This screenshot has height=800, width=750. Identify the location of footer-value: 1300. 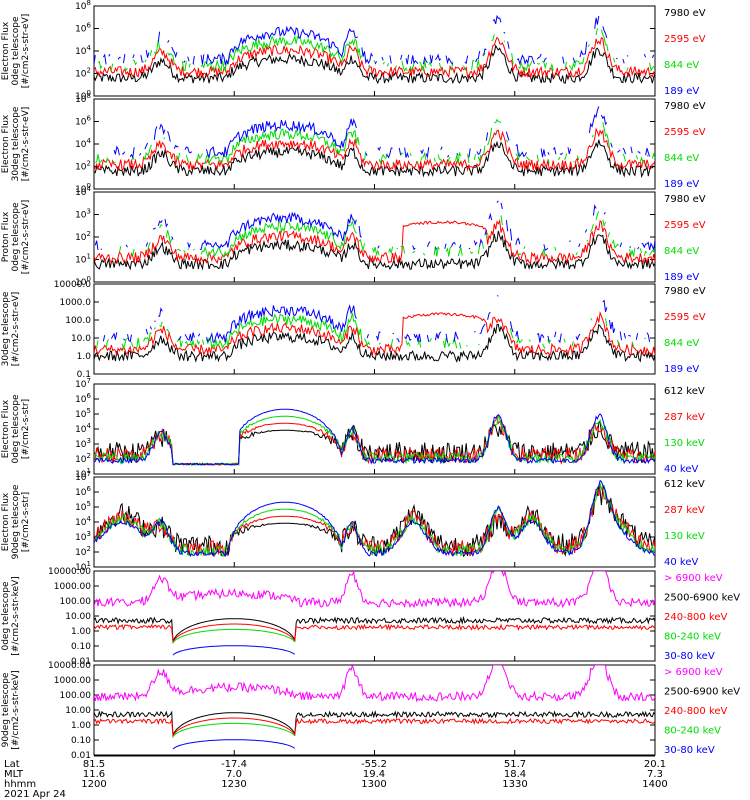
(373, 784).